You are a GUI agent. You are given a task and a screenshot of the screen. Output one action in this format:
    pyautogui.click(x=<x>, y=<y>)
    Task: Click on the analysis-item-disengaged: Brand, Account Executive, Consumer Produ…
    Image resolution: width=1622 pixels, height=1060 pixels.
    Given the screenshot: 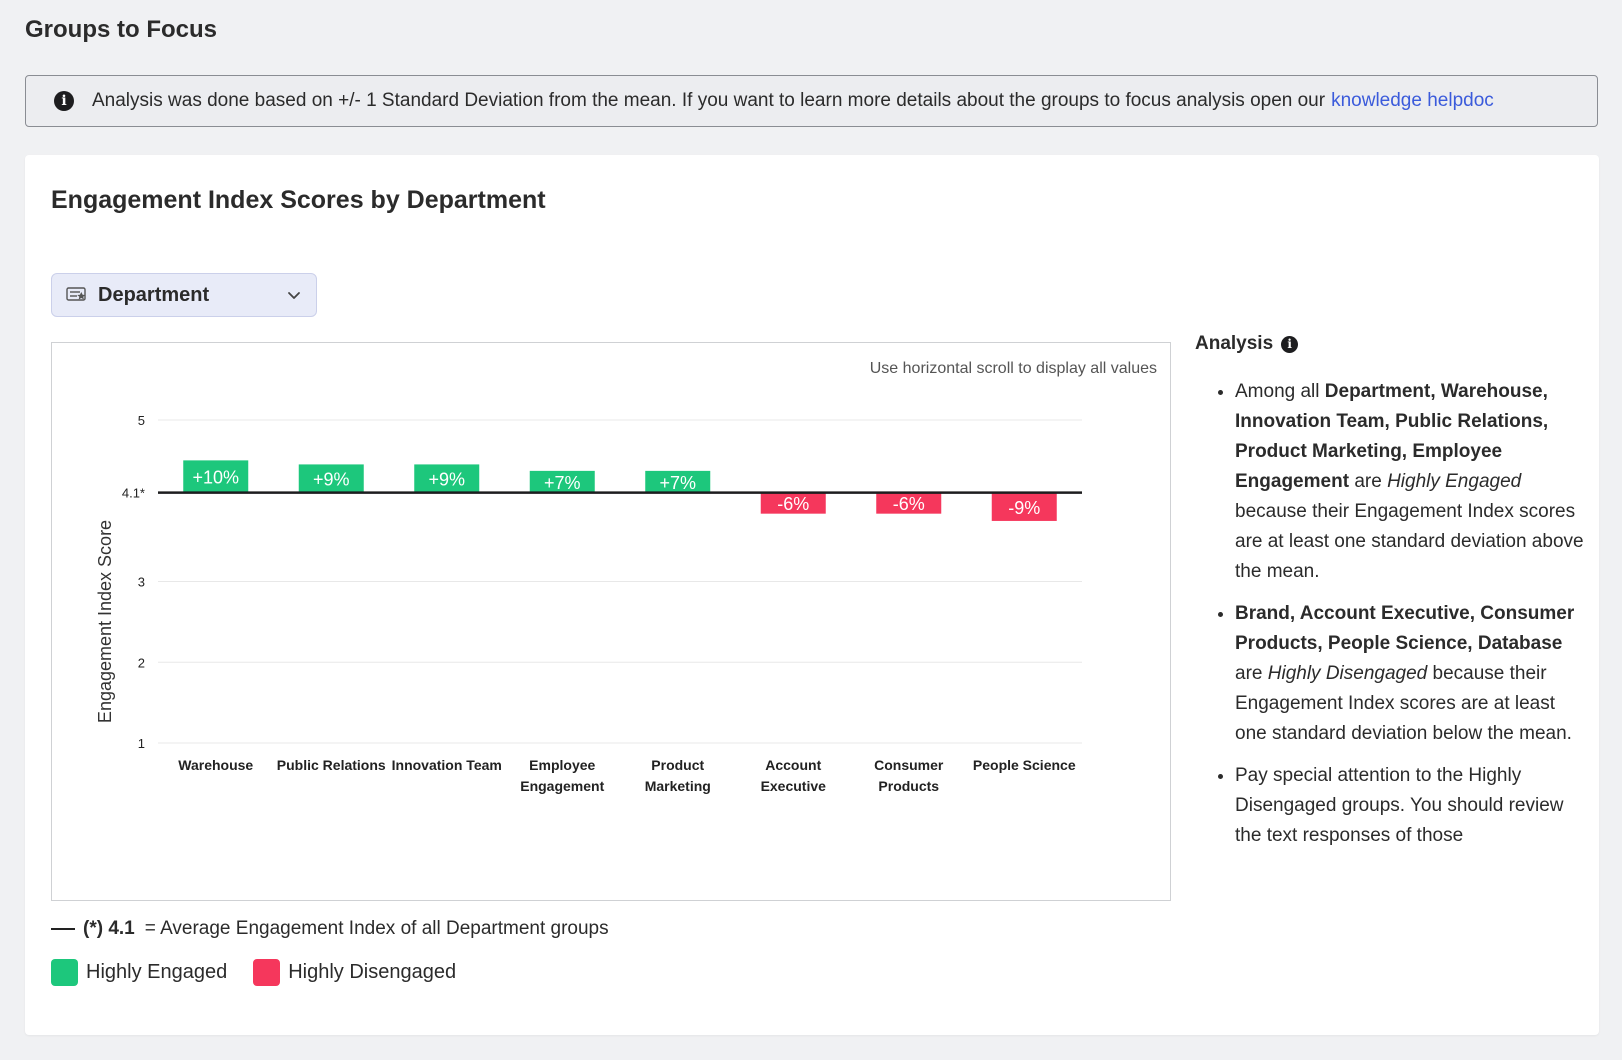 What is the action you would take?
    pyautogui.click(x=1410, y=674)
    